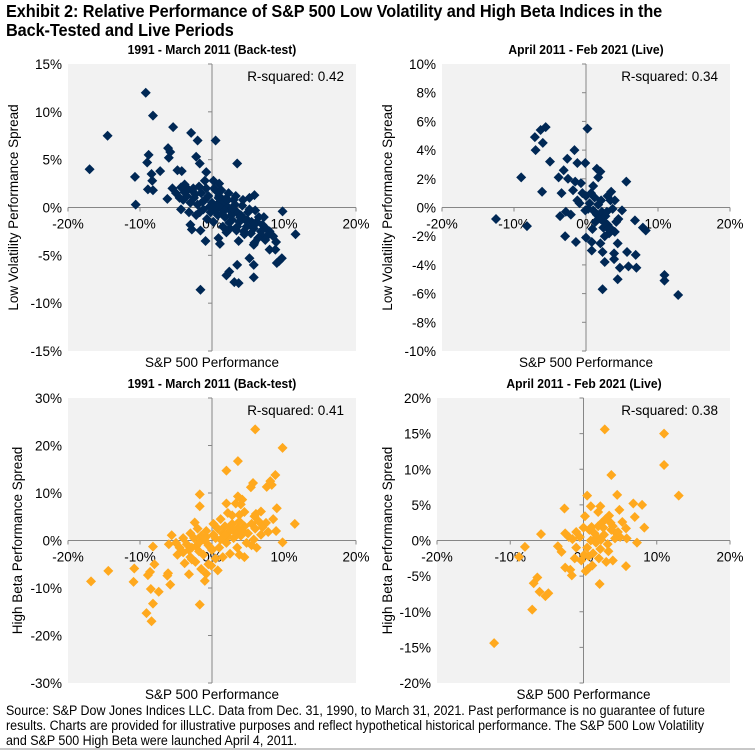  Describe the element at coordinates (295, 76) in the screenshot. I see `r-squared-annotation: R-squared: 0.42` at that location.